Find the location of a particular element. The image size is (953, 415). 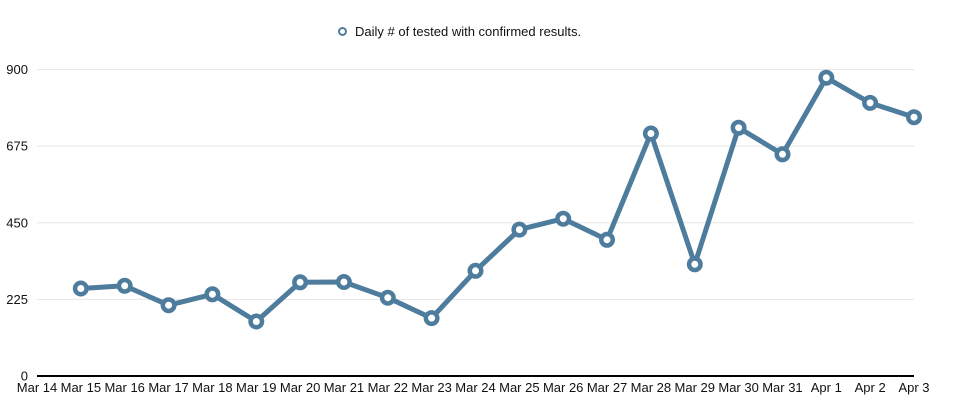

series-marker-ring-icon is located at coordinates (342, 31).